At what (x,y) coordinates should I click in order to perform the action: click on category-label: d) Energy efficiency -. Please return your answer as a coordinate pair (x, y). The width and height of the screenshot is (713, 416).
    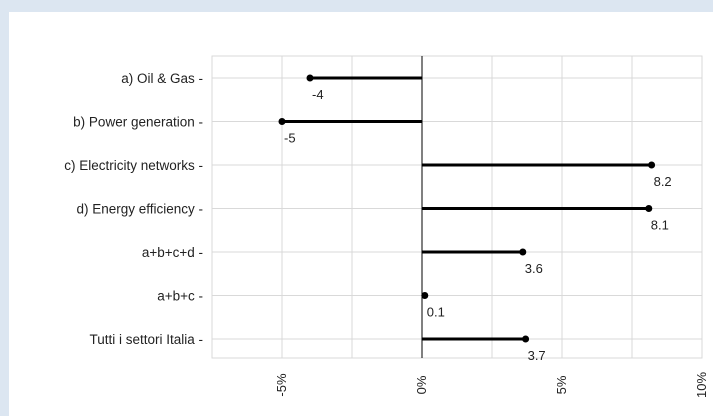
    Looking at the image, I should click on (139, 209).